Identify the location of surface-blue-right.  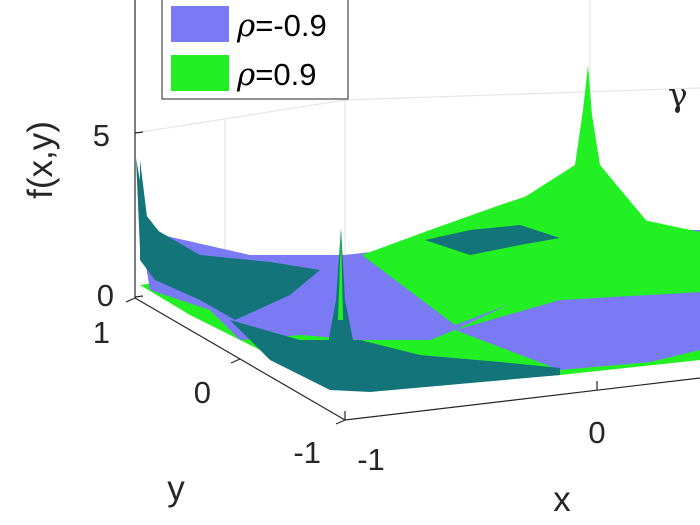
(577, 331).